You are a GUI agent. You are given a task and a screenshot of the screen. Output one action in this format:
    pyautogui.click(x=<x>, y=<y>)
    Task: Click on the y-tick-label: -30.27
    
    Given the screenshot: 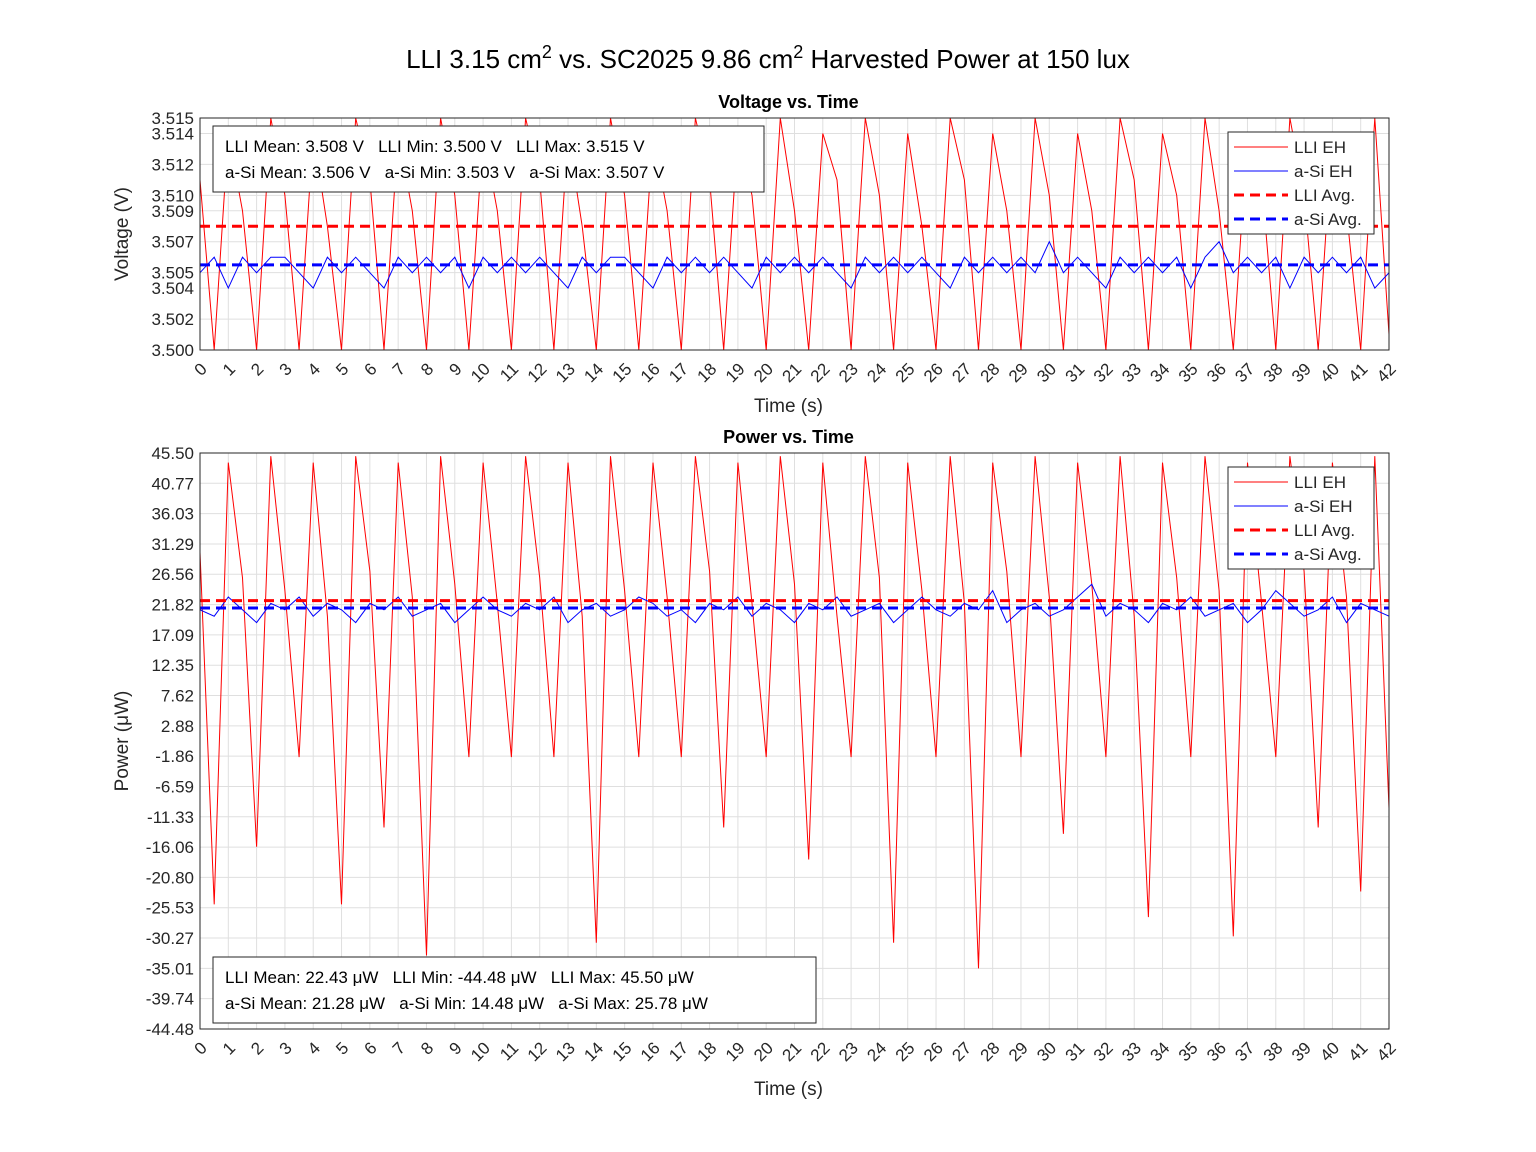 What is the action you would take?
    pyautogui.click(x=170, y=938)
    